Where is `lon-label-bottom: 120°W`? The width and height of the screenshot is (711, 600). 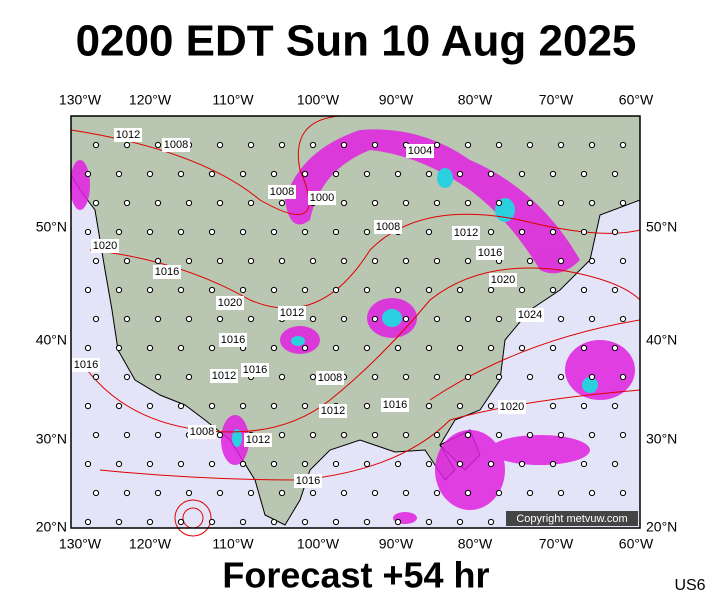
lon-label-bottom: 120°W is located at coordinates (150, 544).